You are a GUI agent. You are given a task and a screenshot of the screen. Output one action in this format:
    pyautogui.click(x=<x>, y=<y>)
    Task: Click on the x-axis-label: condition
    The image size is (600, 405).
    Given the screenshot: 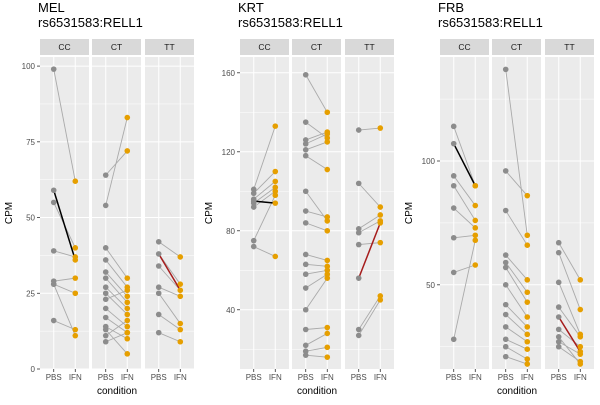 What is the action you would take?
    pyautogui.click(x=117, y=391)
    